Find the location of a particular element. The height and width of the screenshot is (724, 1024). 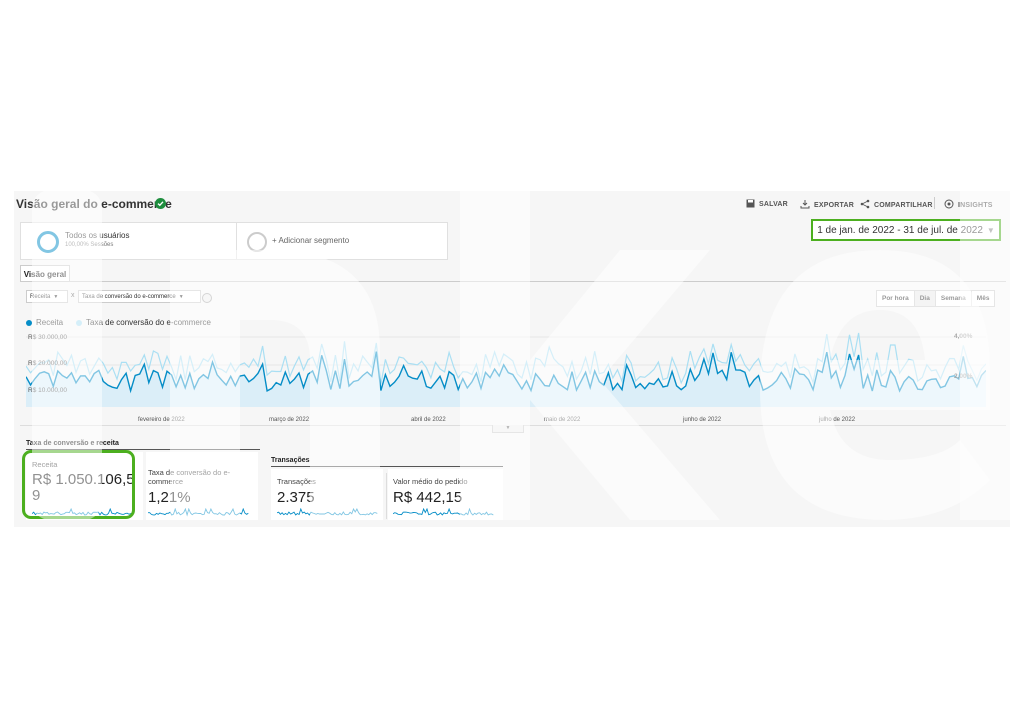

metric-value: 1,21% is located at coordinates (169, 497).